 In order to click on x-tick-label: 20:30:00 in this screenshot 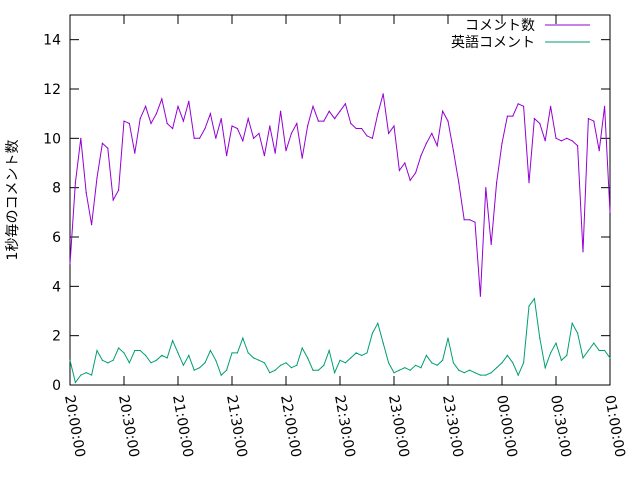, I will do `click(128, 426)`.